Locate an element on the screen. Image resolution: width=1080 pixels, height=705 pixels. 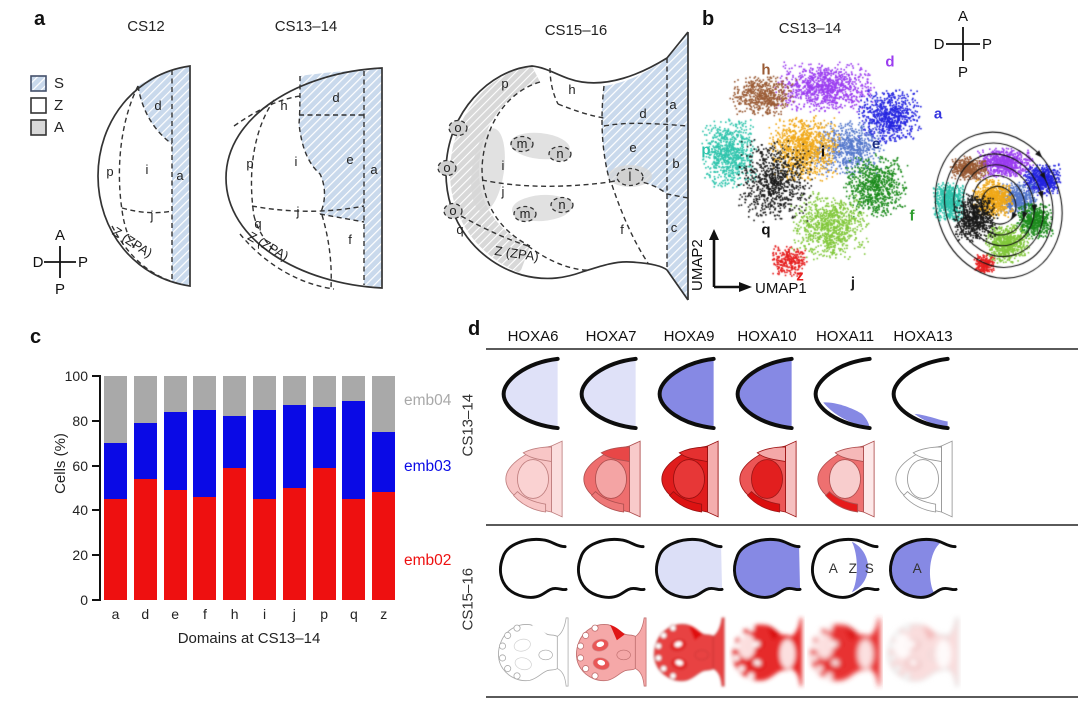
bar-segment-z-emb04 is located at coordinates (384, 404).